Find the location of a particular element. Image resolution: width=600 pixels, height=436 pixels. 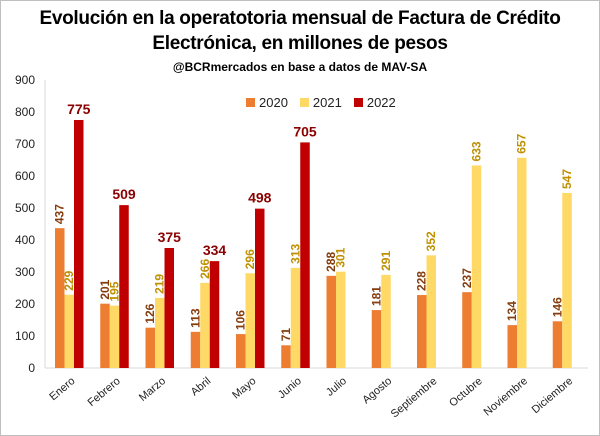

bar-2021-julio is located at coordinates (341, 319).